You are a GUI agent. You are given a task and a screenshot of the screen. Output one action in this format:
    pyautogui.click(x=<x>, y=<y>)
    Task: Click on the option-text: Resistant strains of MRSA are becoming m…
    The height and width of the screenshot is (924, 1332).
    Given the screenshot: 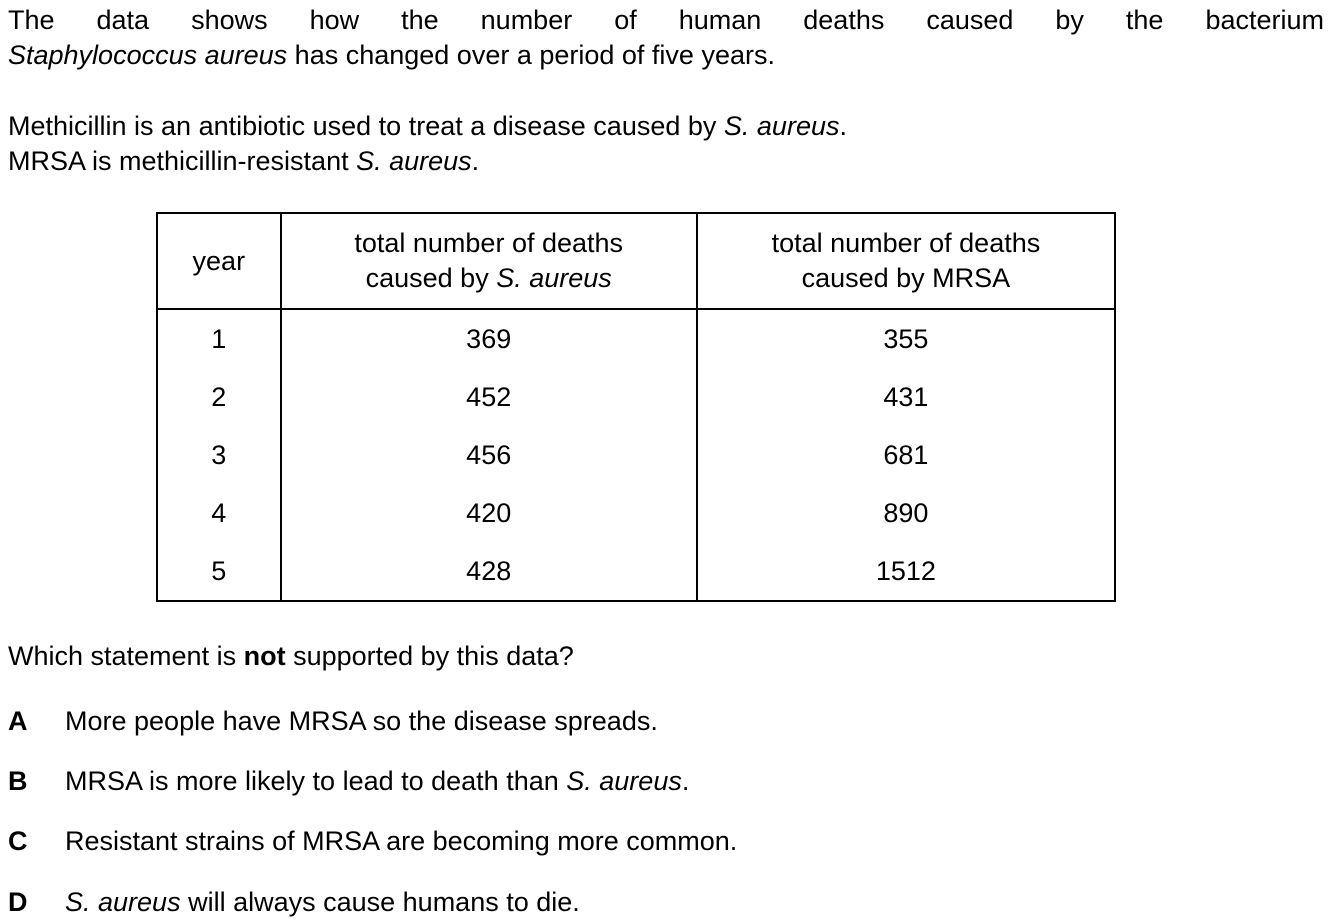 What is the action you would take?
    pyautogui.click(x=401, y=841)
    